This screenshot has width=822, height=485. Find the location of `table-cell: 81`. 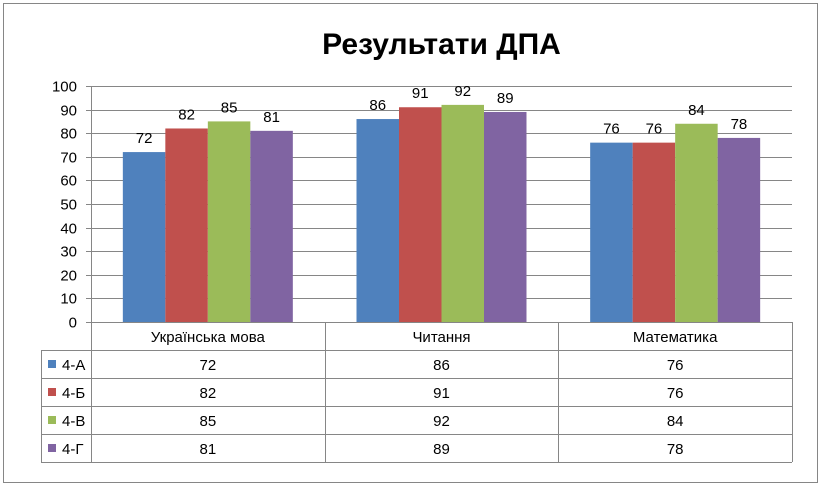

table-cell: 81 is located at coordinates (207, 449).